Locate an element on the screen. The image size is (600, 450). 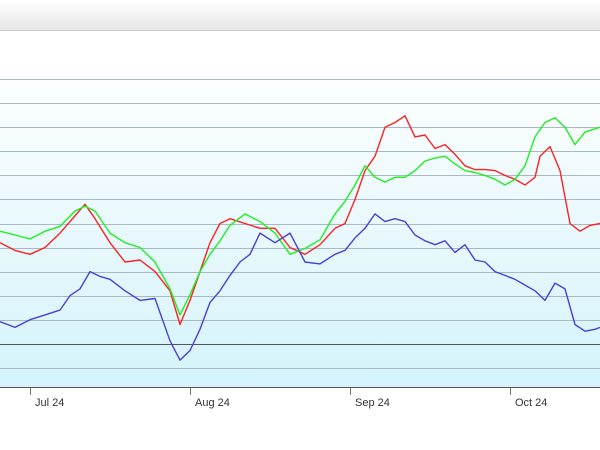
x-tick-label: Aug 24 is located at coordinates (212, 403).